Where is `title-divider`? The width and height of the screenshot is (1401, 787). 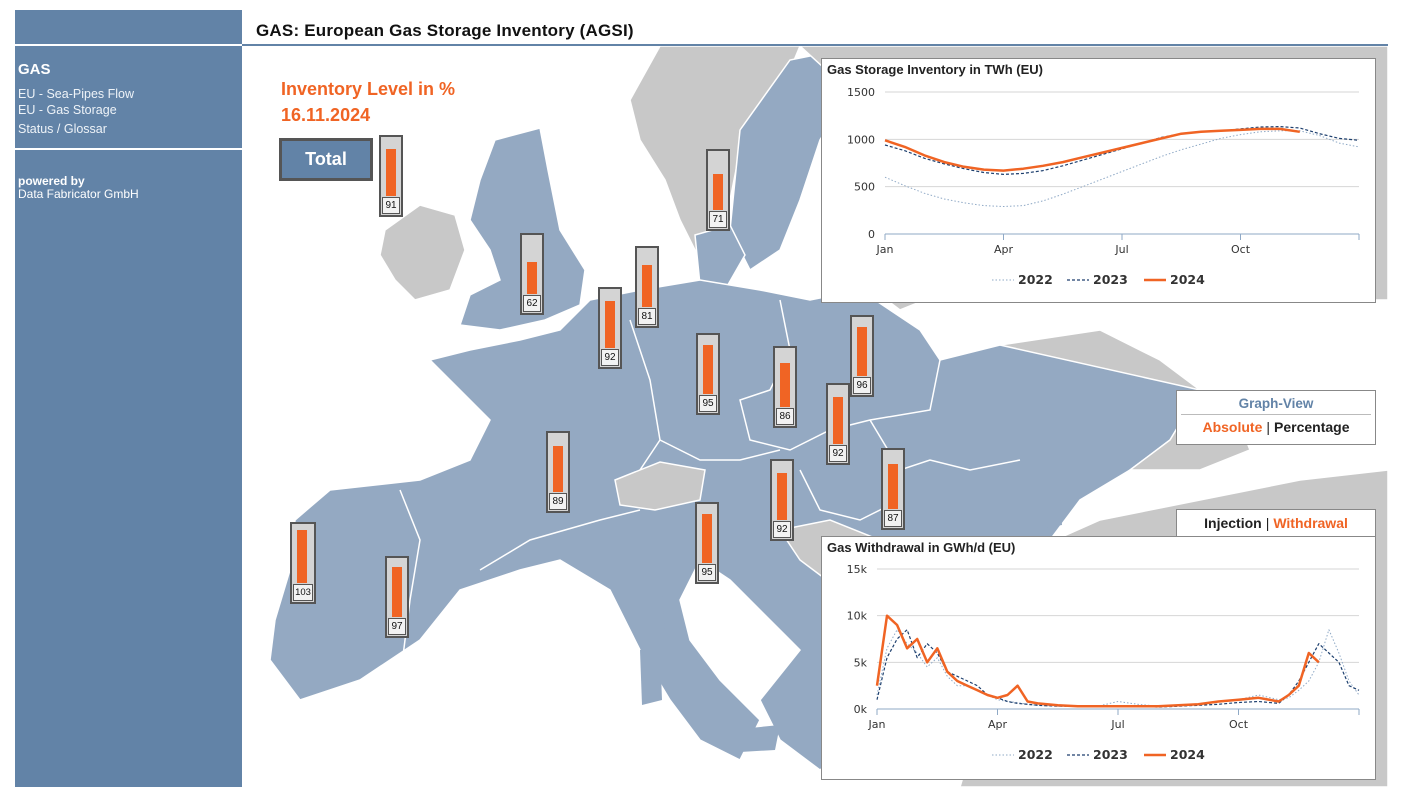 title-divider is located at coordinates (815, 45).